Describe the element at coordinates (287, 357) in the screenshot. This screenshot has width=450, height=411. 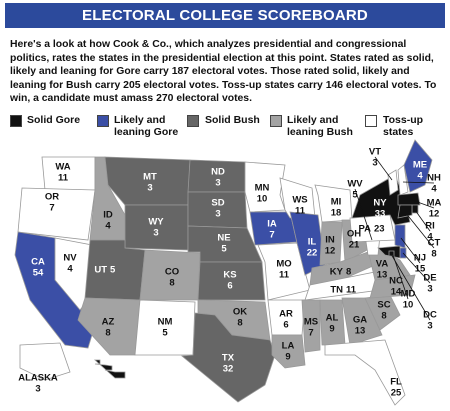
I see `state-votes: 9` at that location.